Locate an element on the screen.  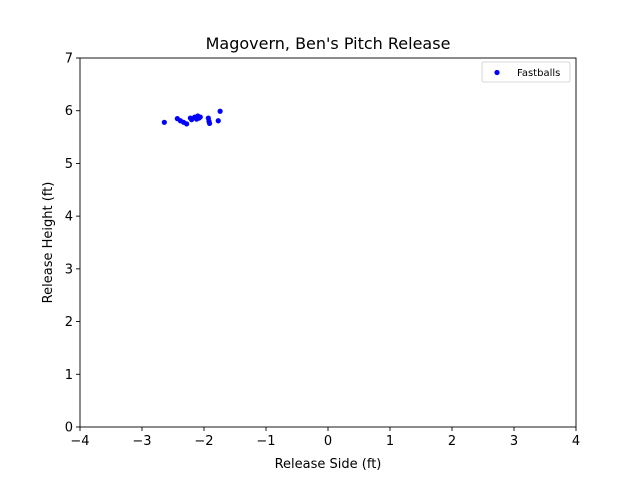
legend-label-fastballs: Fastballs is located at coordinates (538, 73).